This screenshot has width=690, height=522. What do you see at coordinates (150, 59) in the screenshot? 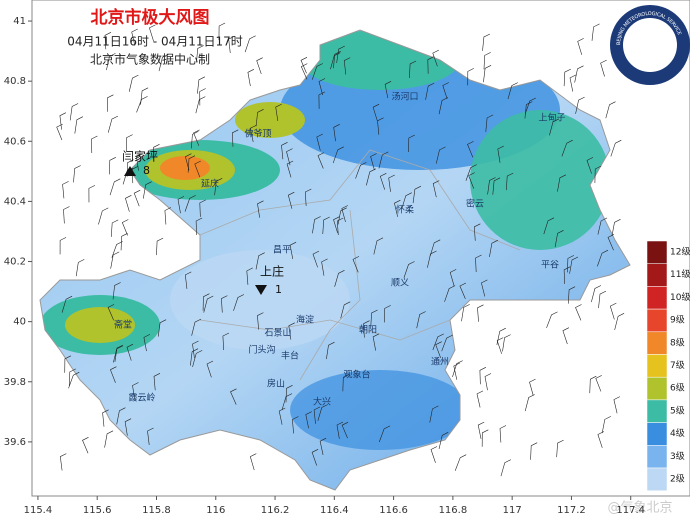
I see `source: 北京市气象数据中心制` at bounding box center [150, 59].